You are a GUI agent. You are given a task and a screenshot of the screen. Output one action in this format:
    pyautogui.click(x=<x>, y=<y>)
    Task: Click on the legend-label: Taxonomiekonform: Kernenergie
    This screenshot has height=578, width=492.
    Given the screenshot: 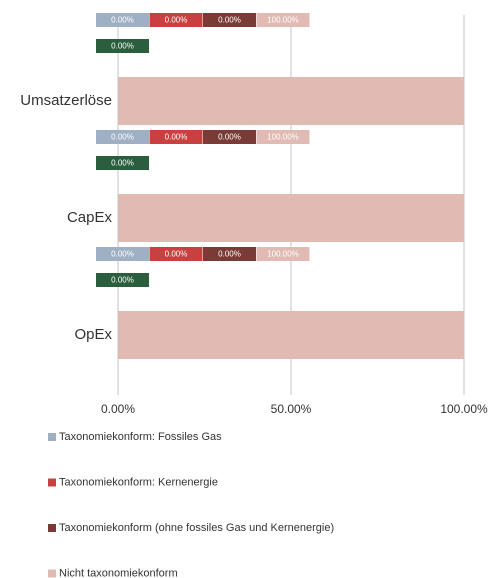 What is the action you would take?
    pyautogui.click(x=138, y=482)
    